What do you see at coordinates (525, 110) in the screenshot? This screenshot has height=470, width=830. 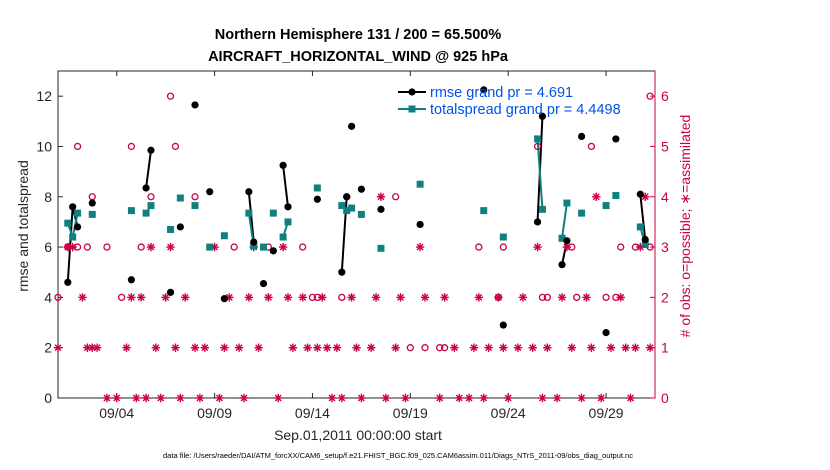 I see `legend-label: totalspread grand pr = 4.4498` at bounding box center [525, 110].